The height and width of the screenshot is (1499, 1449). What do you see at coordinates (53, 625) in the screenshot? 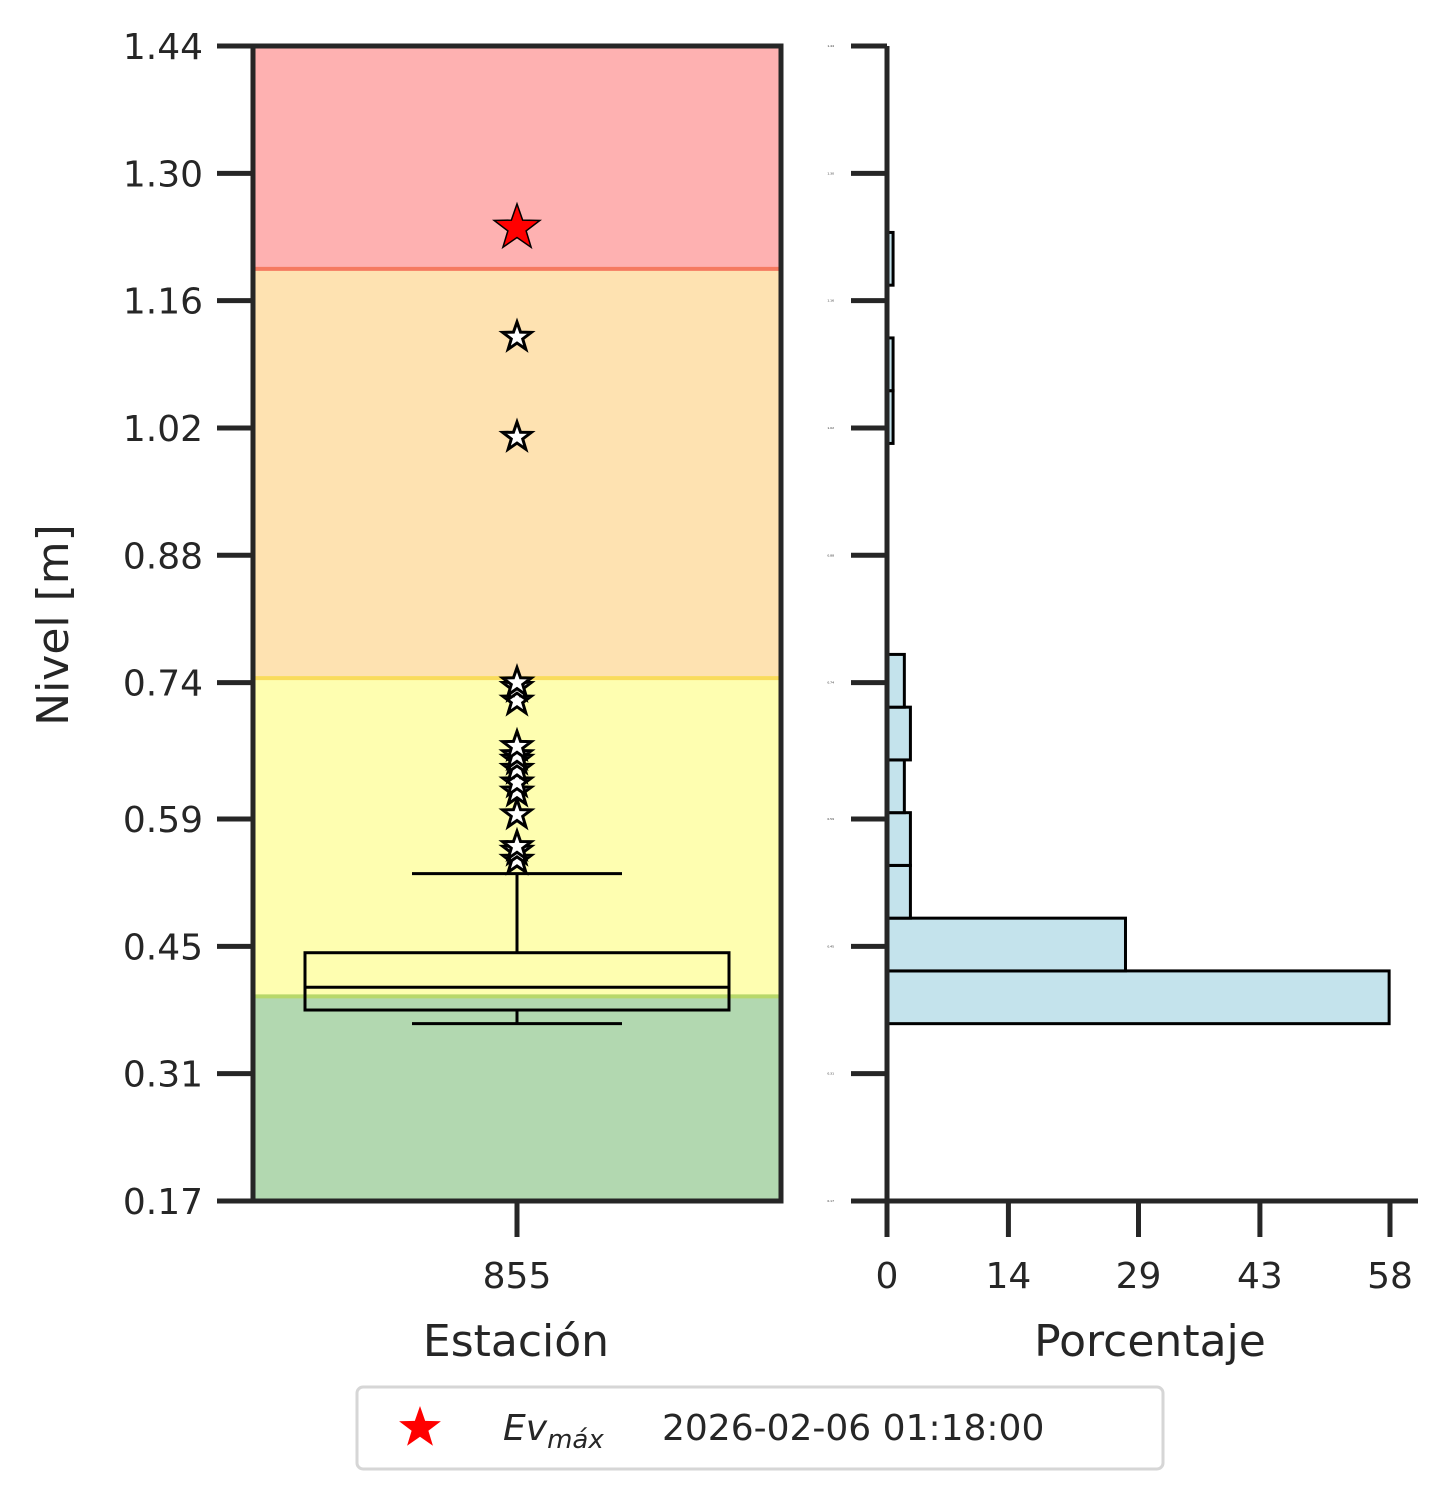
I see `y-axis-title: Nivel [m]` at bounding box center [53, 625].